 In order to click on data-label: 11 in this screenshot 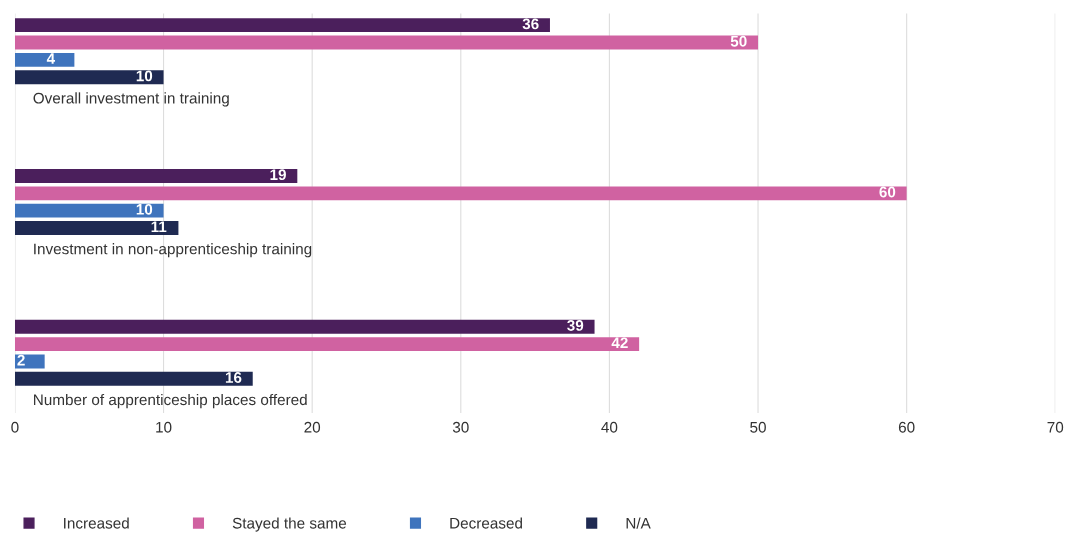, I will do `click(159, 226)`.